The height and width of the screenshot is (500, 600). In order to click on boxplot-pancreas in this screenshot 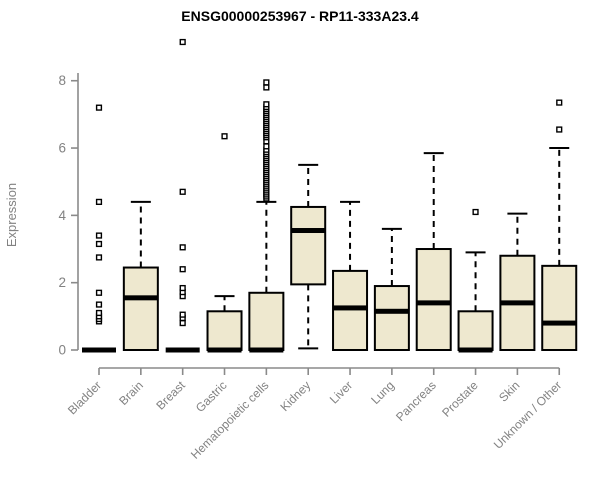, I will do `click(433, 252)`.